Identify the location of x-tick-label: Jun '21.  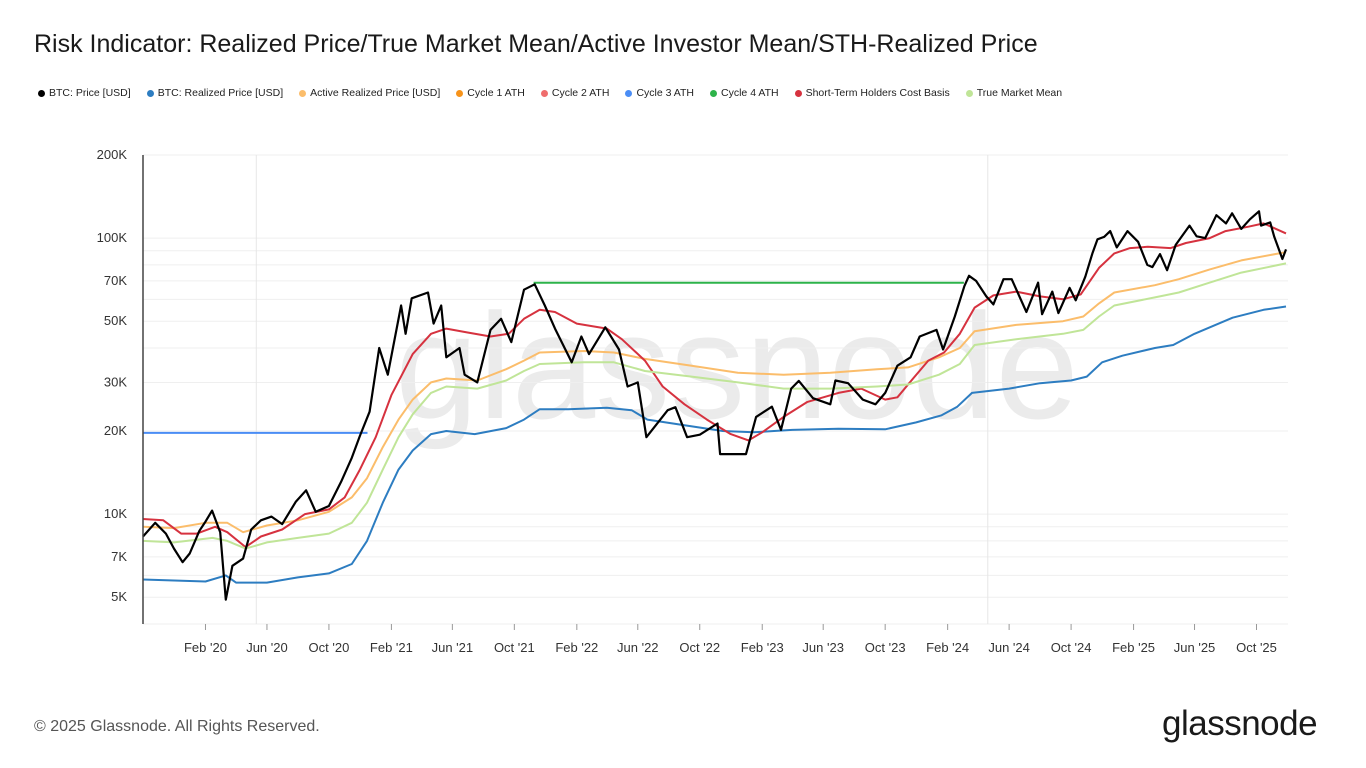
(453, 647).